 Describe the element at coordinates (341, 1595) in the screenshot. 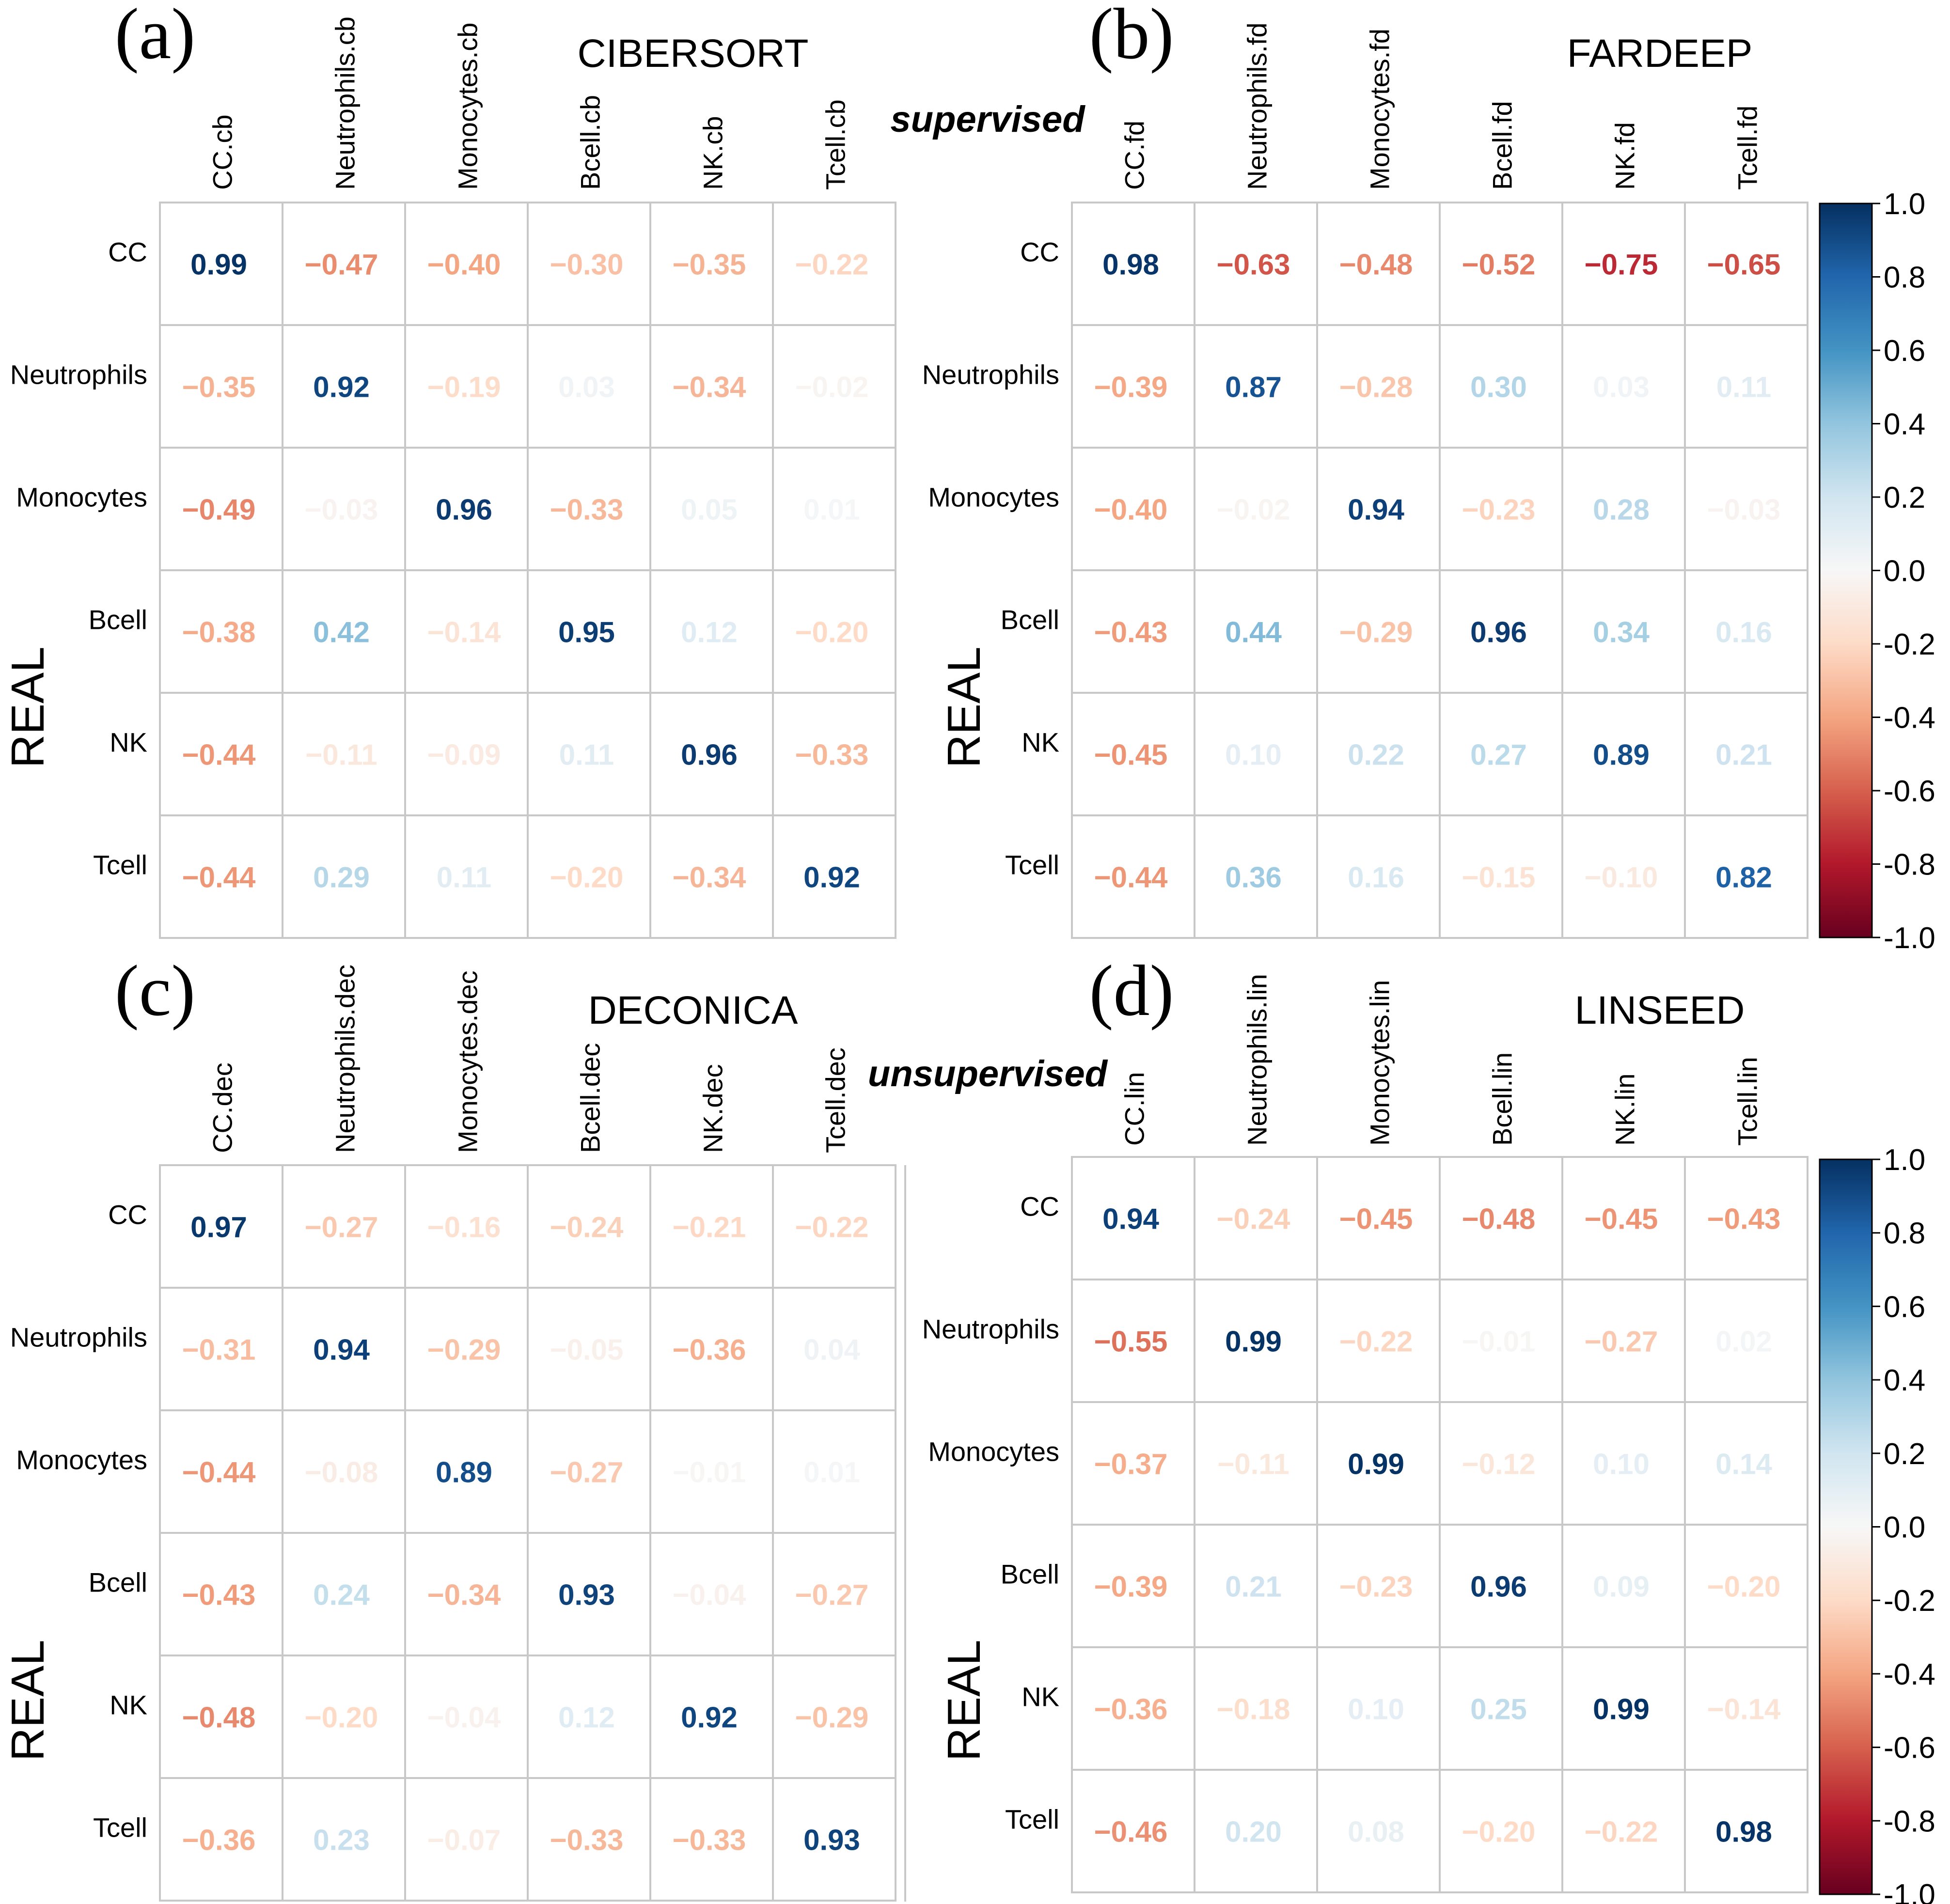

I see `cell-value: 0.24` at that location.